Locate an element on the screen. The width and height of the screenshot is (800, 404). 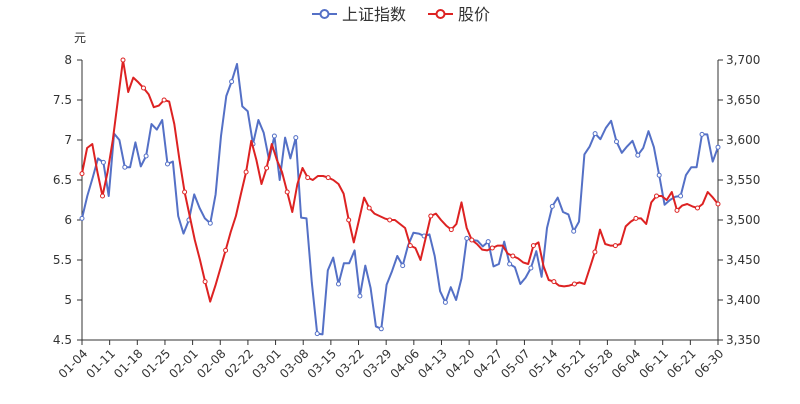
legend-item-2: 股价 is located at coordinates (459, 14).